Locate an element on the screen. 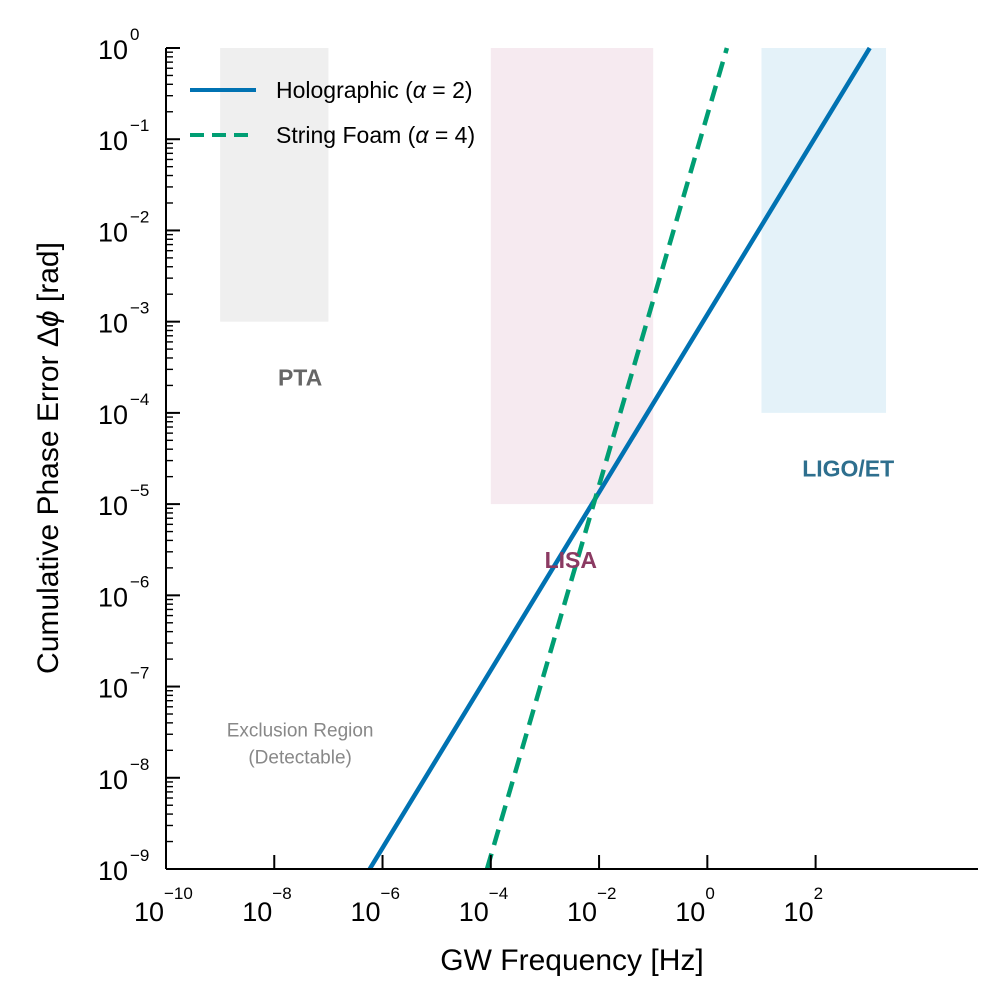 Image resolution: width=1008 pixels, height=1008 pixels. y-axis-label: Cumulative Phase Error Δϕ [rad] is located at coordinates (48, 458).